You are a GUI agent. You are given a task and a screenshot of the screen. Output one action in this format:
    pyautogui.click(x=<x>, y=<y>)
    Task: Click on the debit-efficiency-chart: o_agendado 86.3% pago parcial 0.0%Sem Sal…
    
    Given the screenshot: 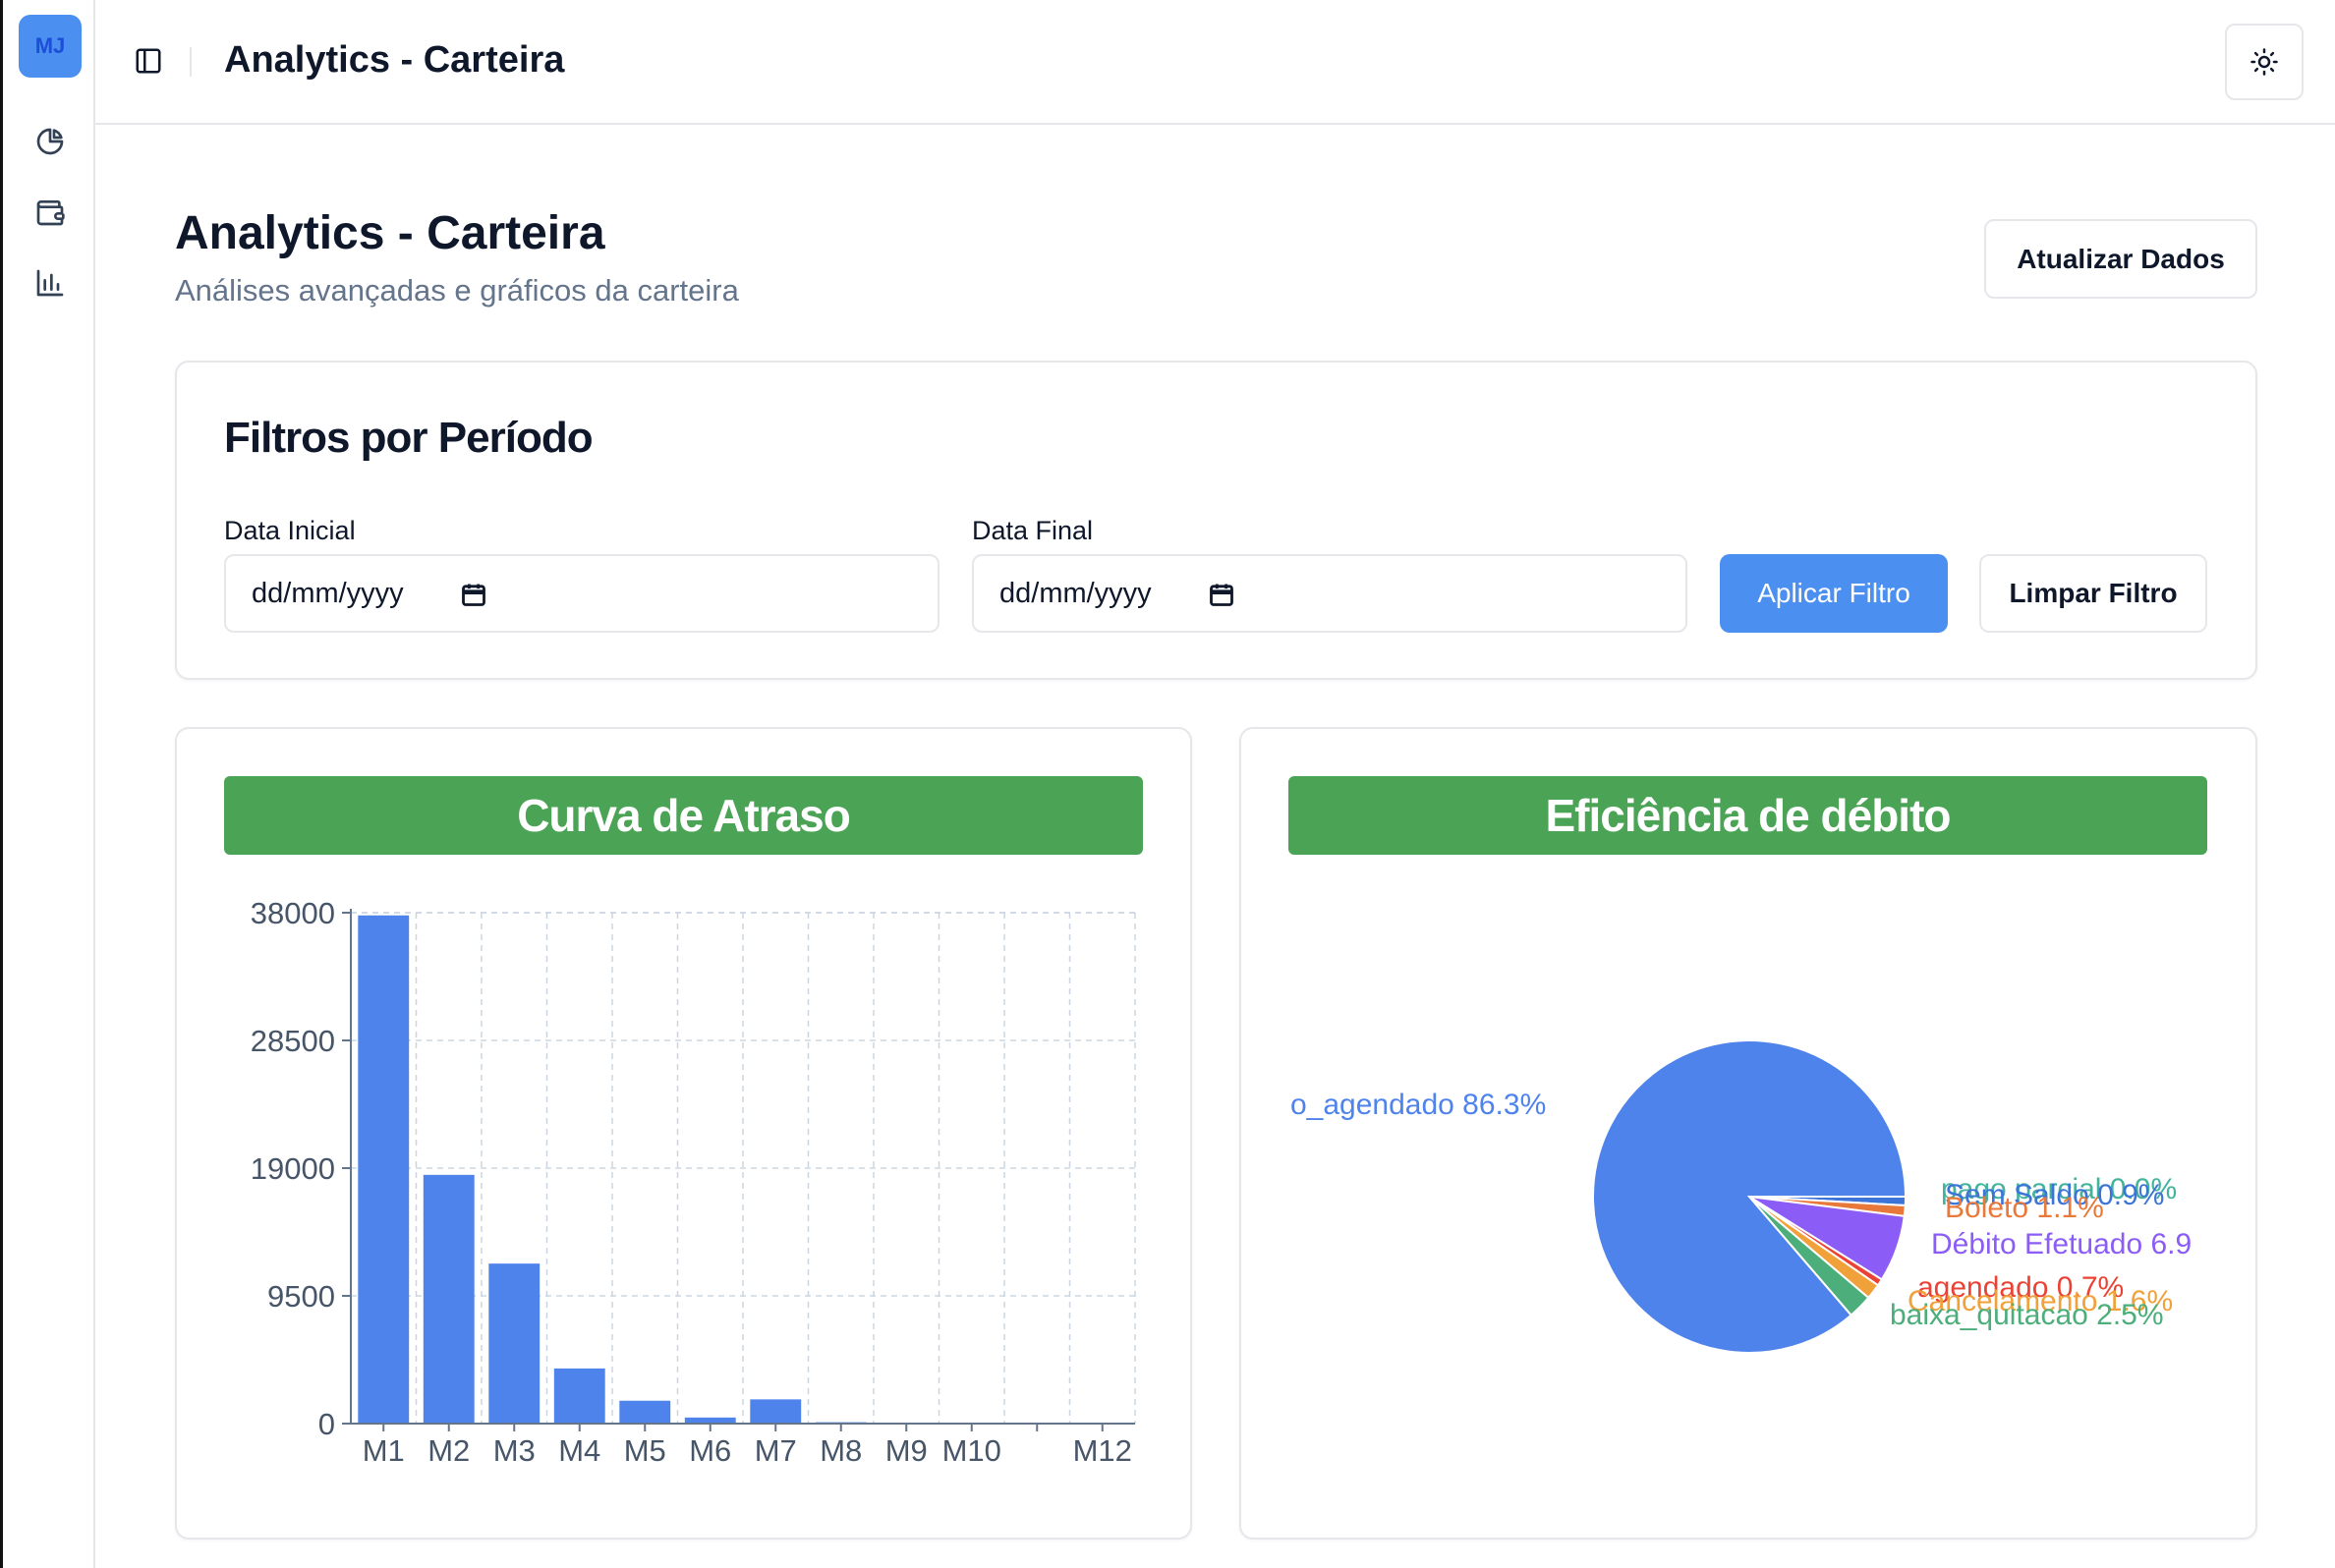 What is the action you would take?
    pyautogui.click(x=1741, y=1196)
    